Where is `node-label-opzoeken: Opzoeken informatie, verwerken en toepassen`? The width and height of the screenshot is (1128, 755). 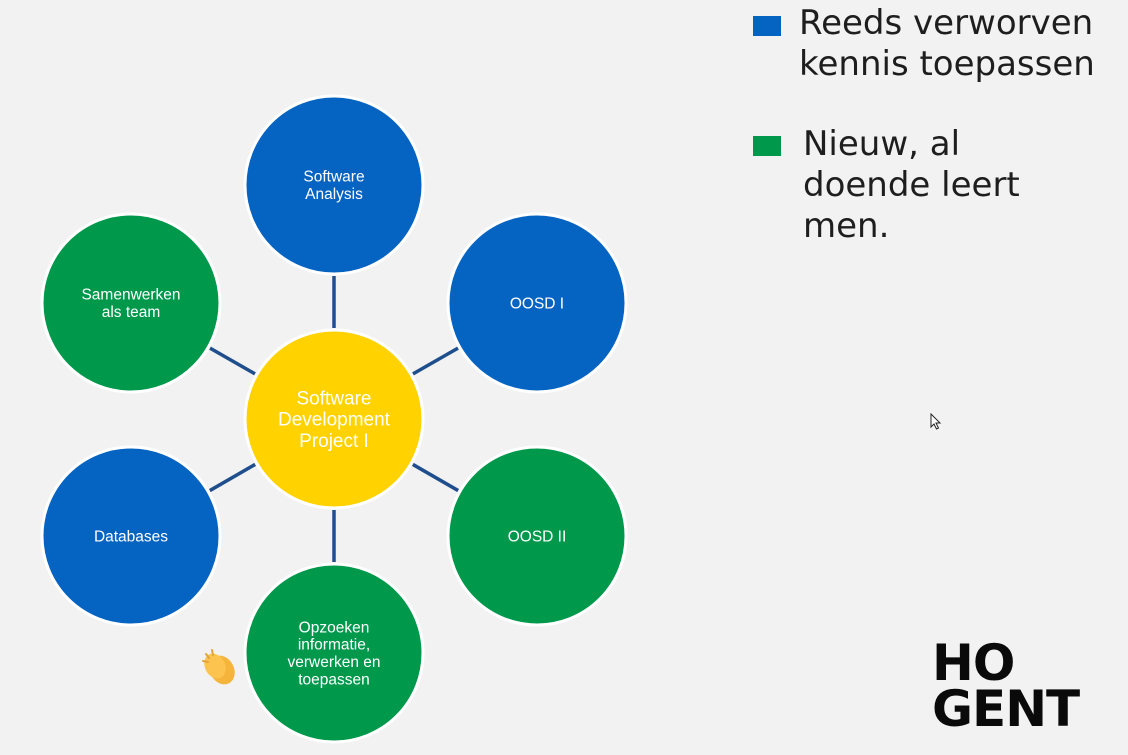
node-label-opzoeken: Opzoeken informatie, verwerken en toepassen is located at coordinates (333, 653).